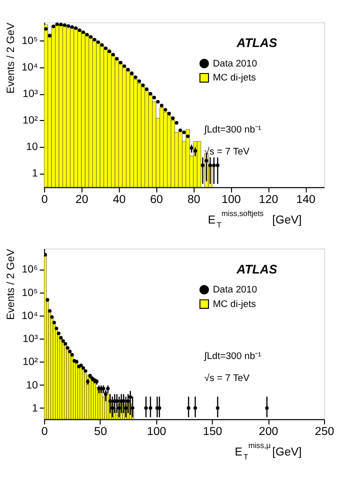 This screenshot has height=482, width=348. I want to click on x-tick-label: 60, so click(156, 200).